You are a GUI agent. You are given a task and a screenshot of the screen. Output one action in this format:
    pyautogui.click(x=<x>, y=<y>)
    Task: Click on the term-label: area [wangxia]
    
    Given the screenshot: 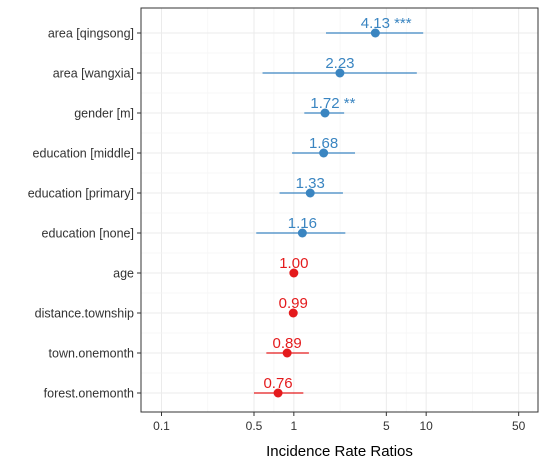 What is the action you would take?
    pyautogui.click(x=93, y=74)
    